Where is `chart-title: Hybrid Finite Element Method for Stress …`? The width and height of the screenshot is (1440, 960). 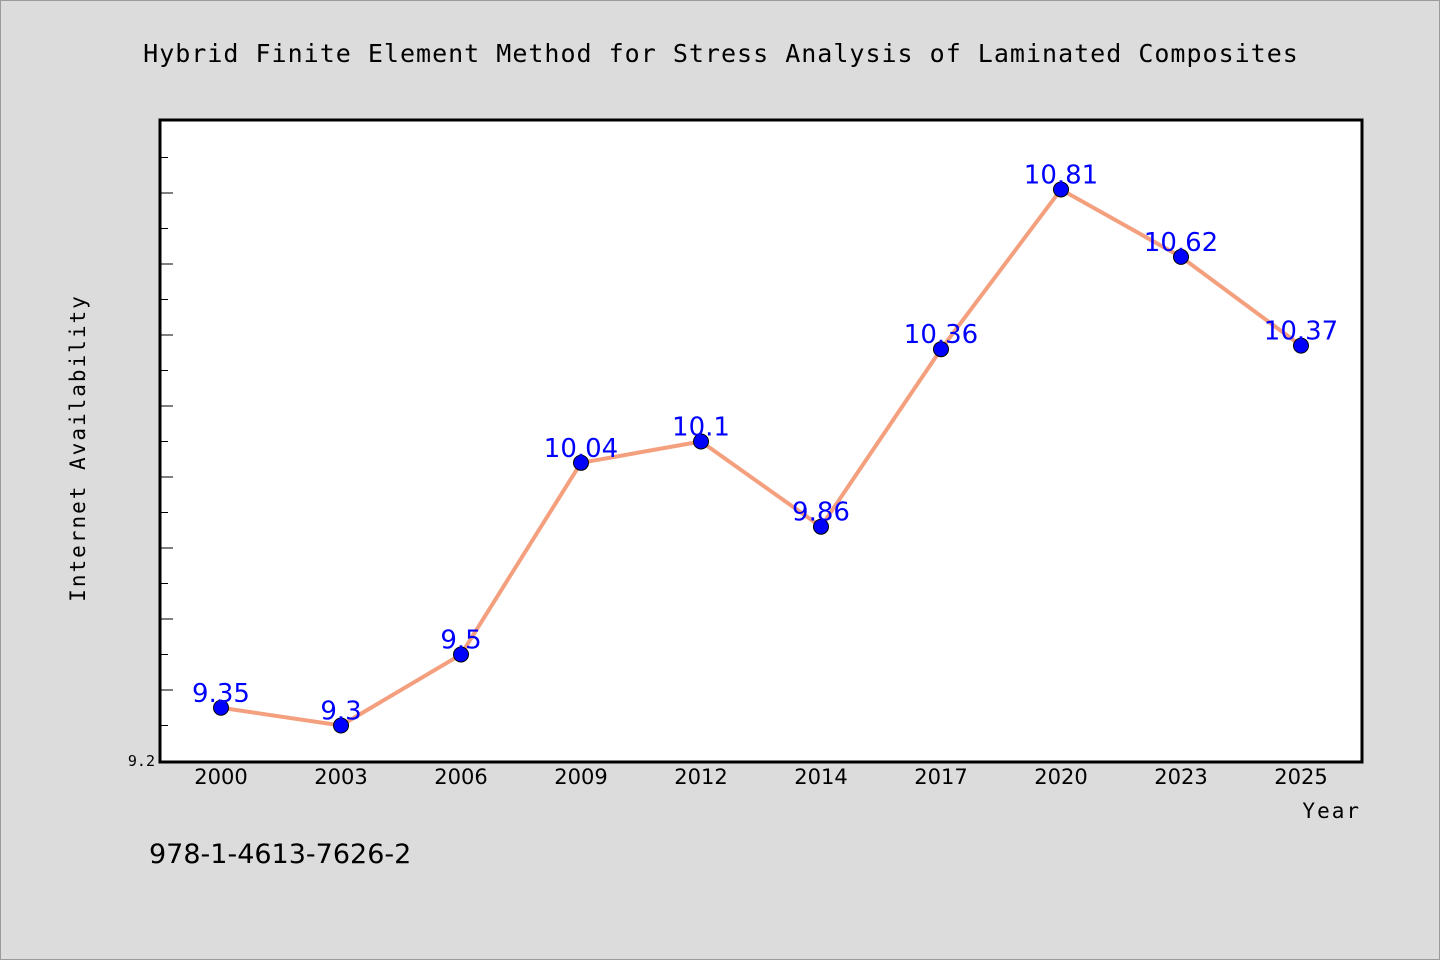 chart-title: Hybrid Finite Element Method for Stress … is located at coordinates (721, 53).